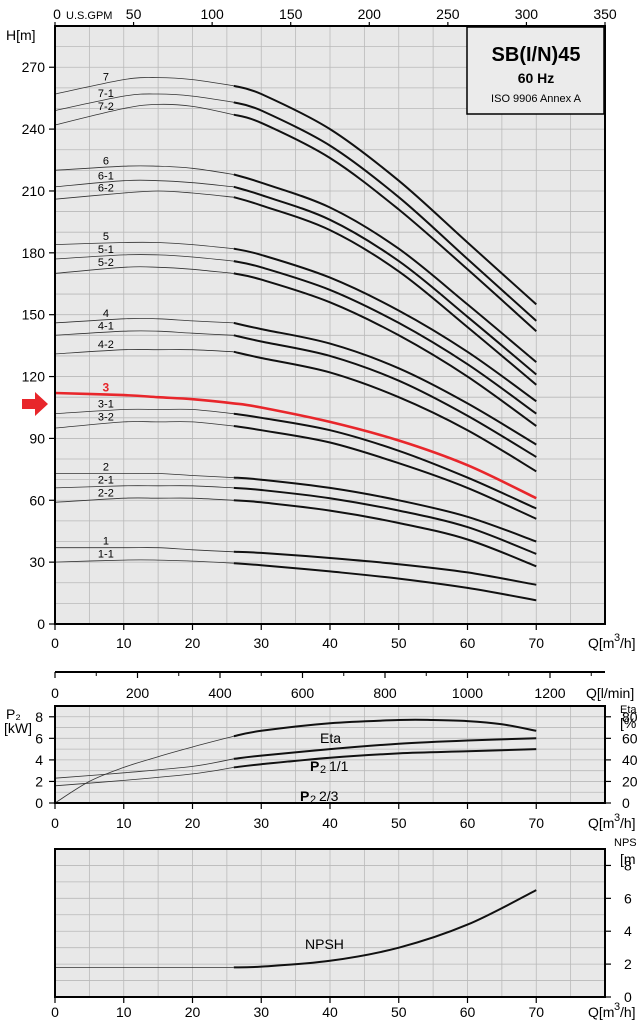 Image resolution: width=637 pixels, height=1020 pixels. What do you see at coordinates (106, 107) in the screenshot?
I see `head-curve-label-7-2: 7-2` at bounding box center [106, 107].